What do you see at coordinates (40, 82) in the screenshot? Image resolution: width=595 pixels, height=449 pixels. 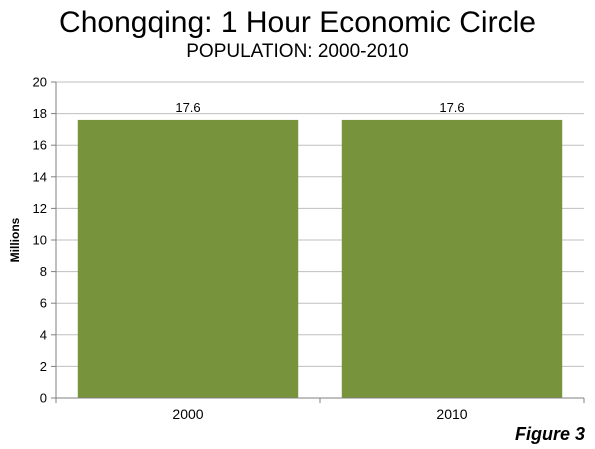 I see `y-tick-label: 20` at bounding box center [40, 82].